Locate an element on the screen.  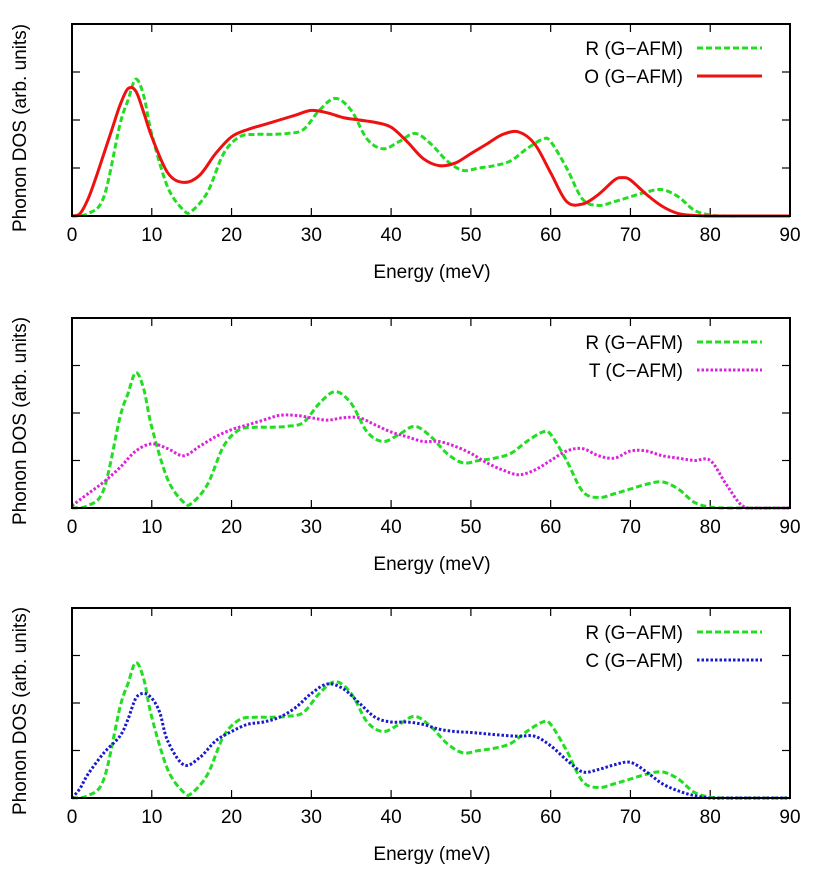
legend-label: O (G−AFM) is located at coordinates (633, 77).